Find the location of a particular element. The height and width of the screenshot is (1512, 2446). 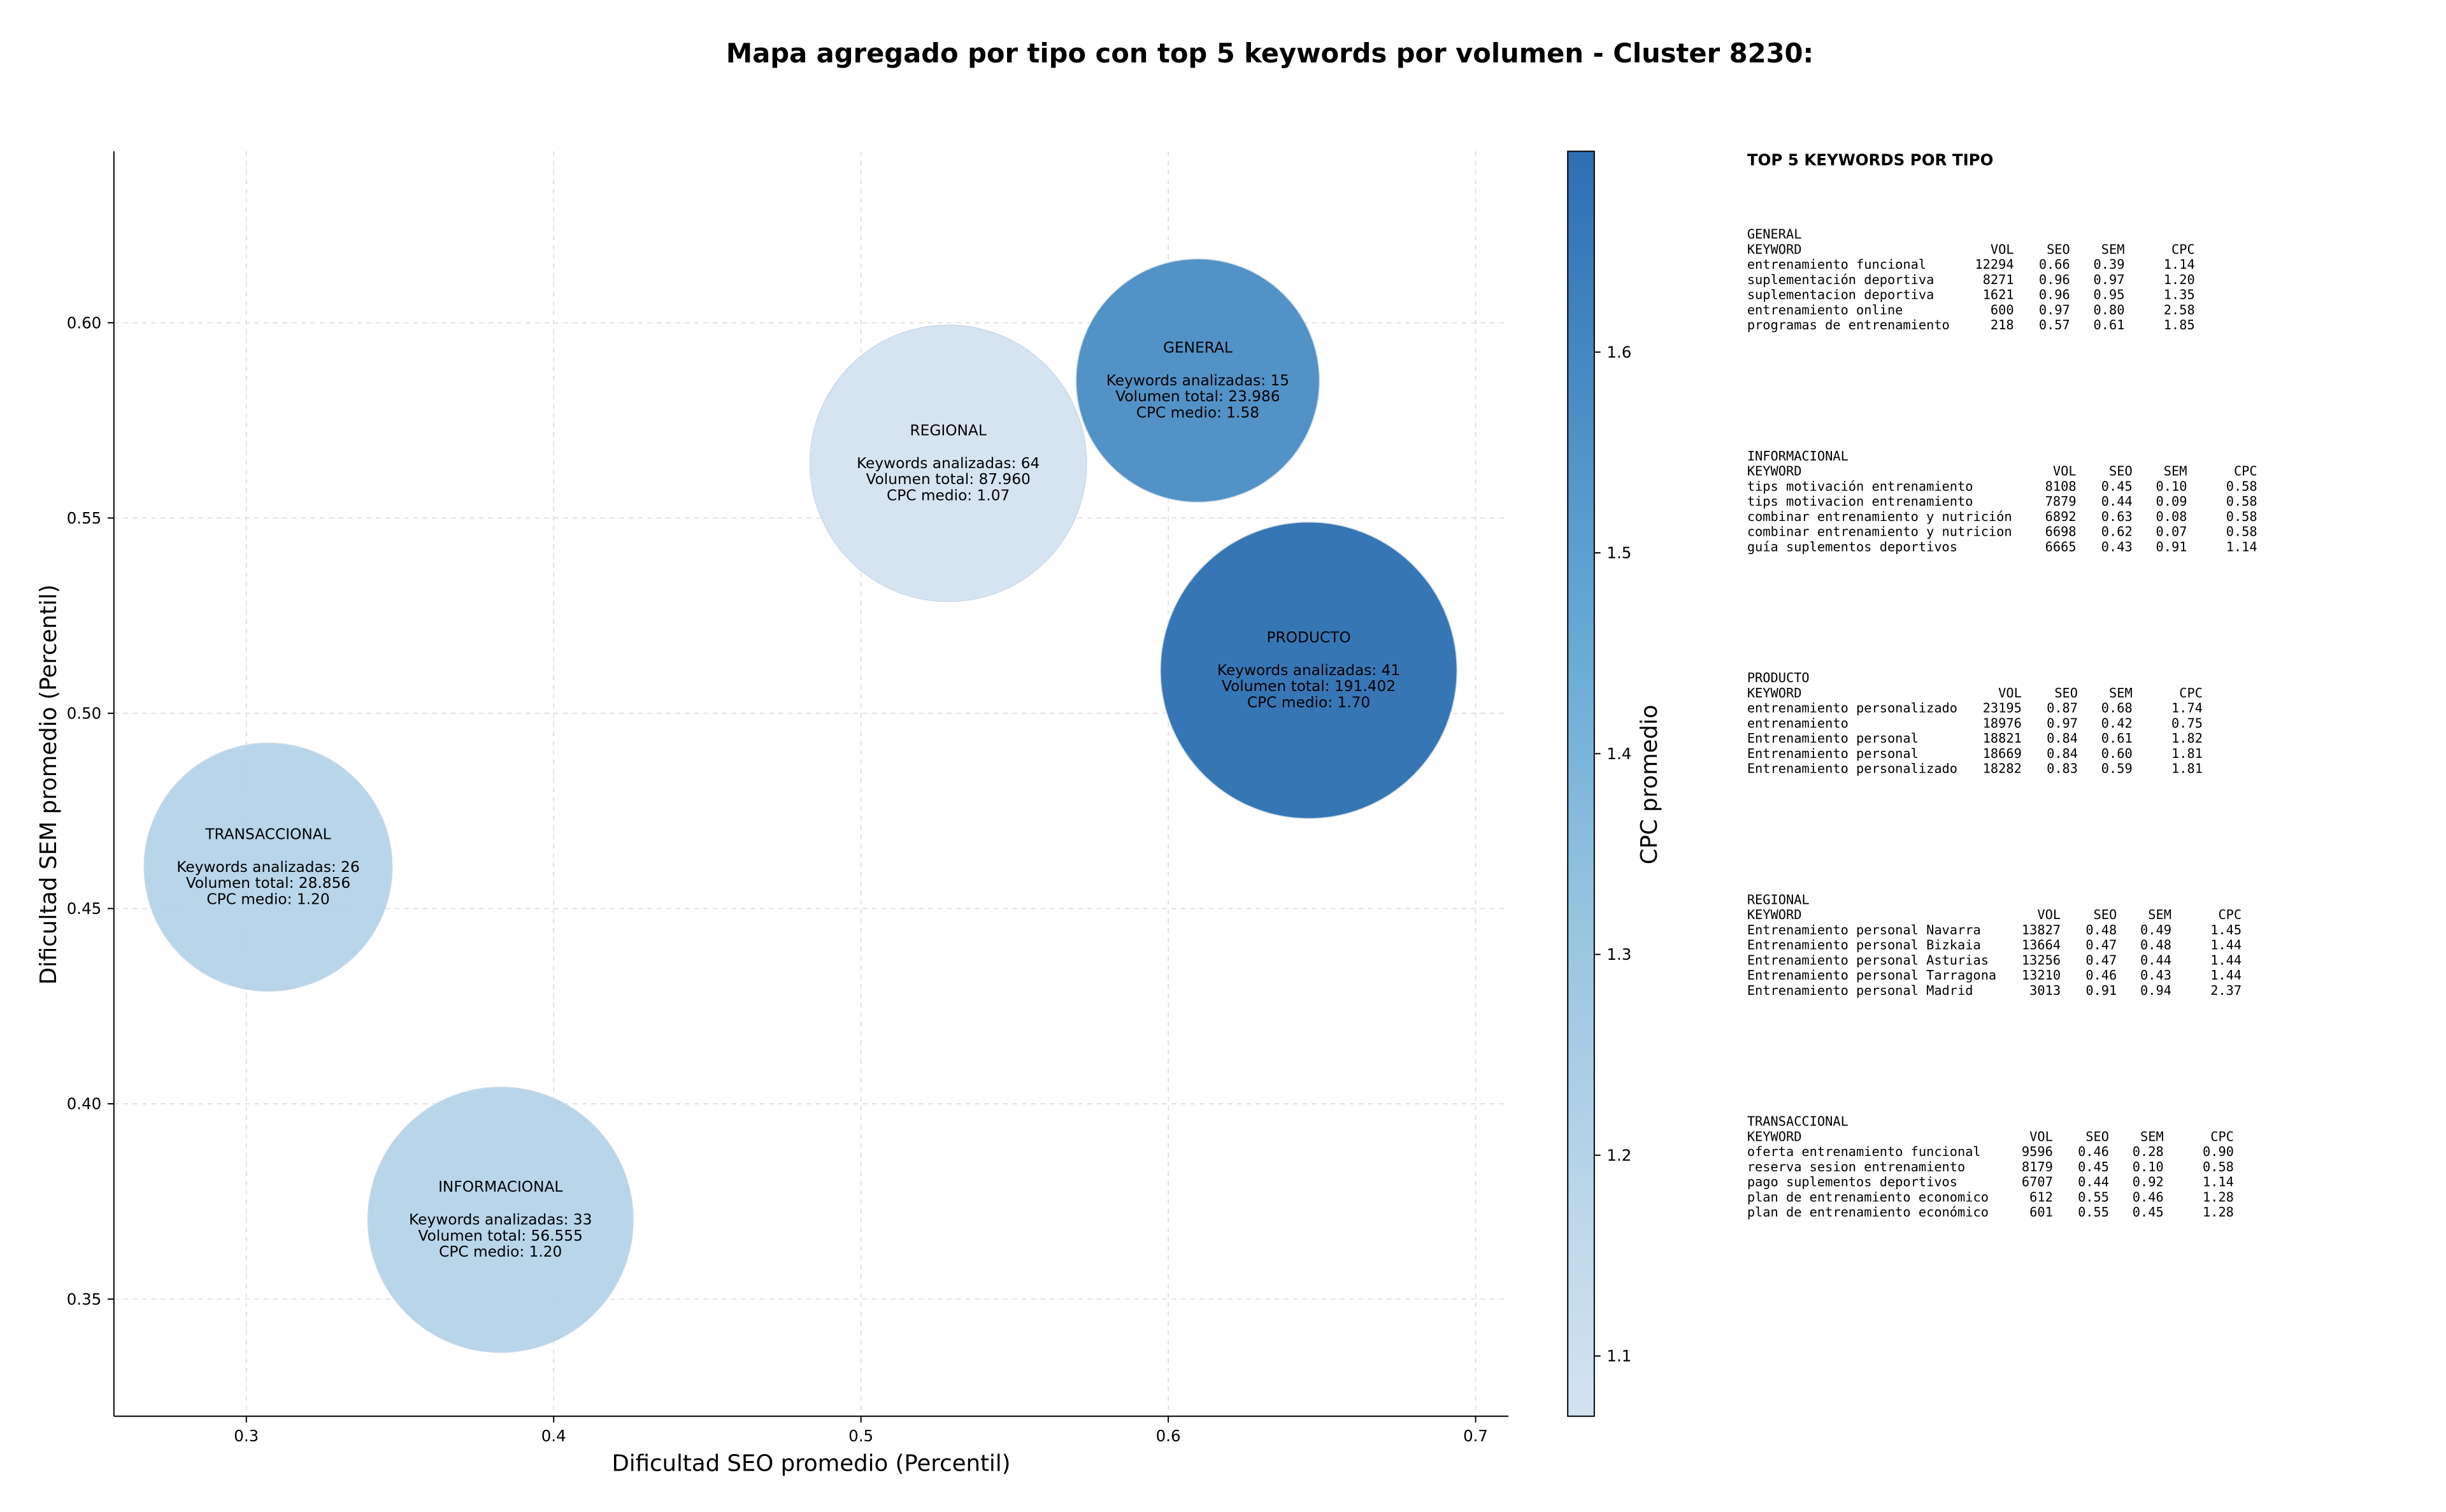

x-tick-label: 0.3 is located at coordinates (246, 1436).